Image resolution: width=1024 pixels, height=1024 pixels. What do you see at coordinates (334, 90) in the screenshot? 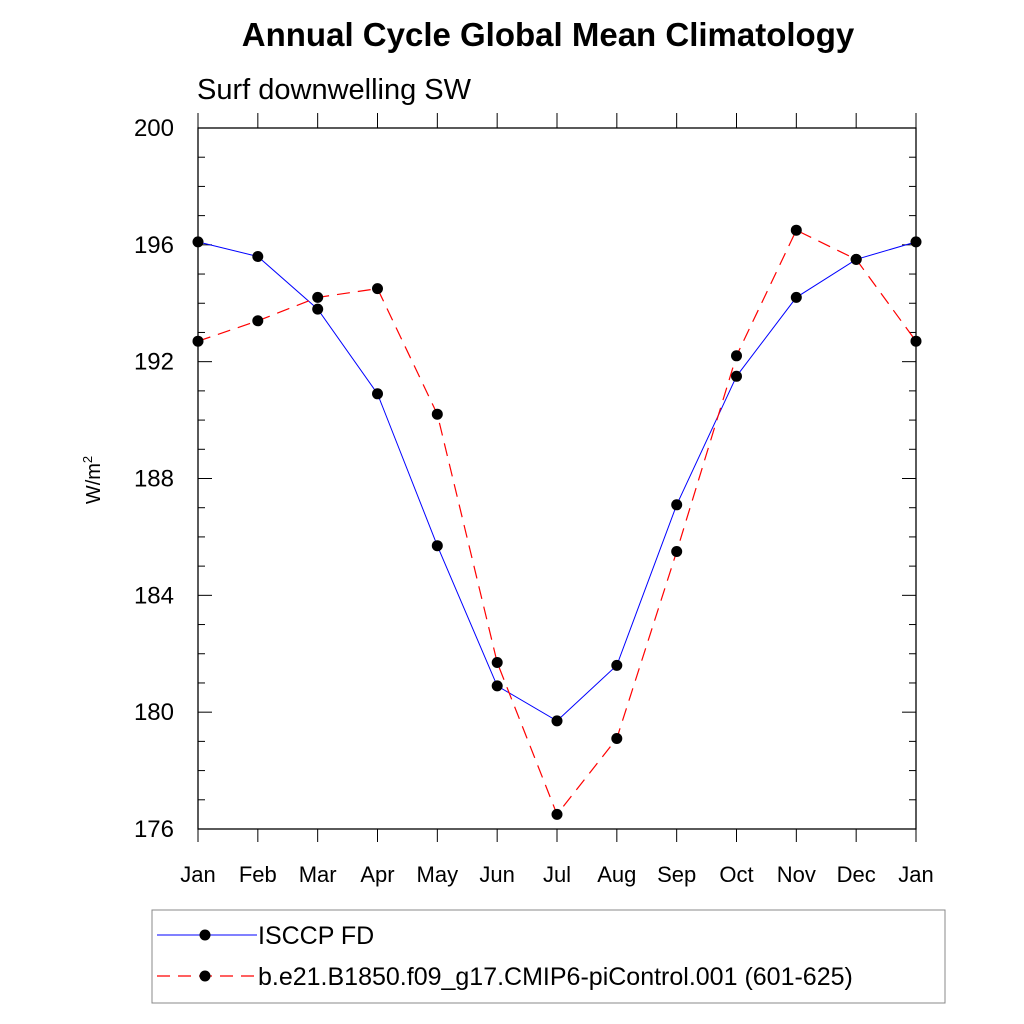
I see `chart-subtitle: Surf downwelling SW` at bounding box center [334, 90].